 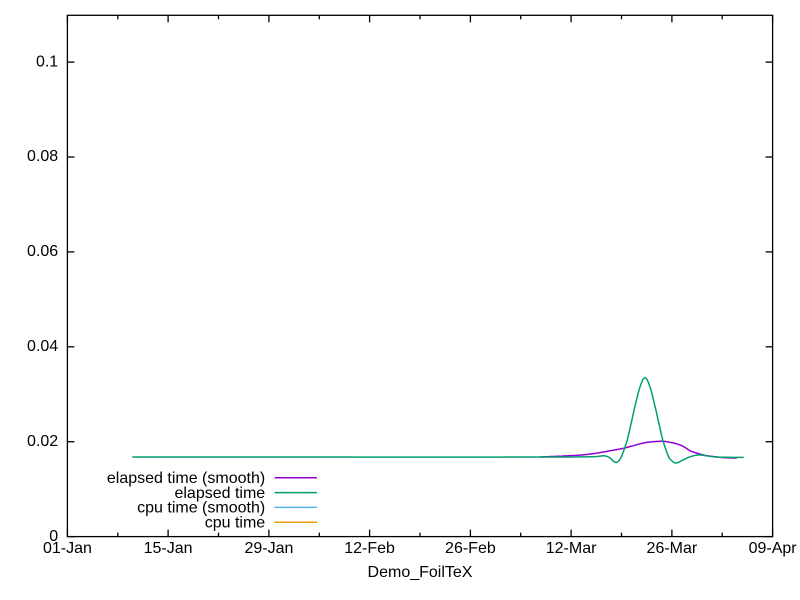 I want to click on svg-text: elapsed time (smooth), so click(x=186, y=478).